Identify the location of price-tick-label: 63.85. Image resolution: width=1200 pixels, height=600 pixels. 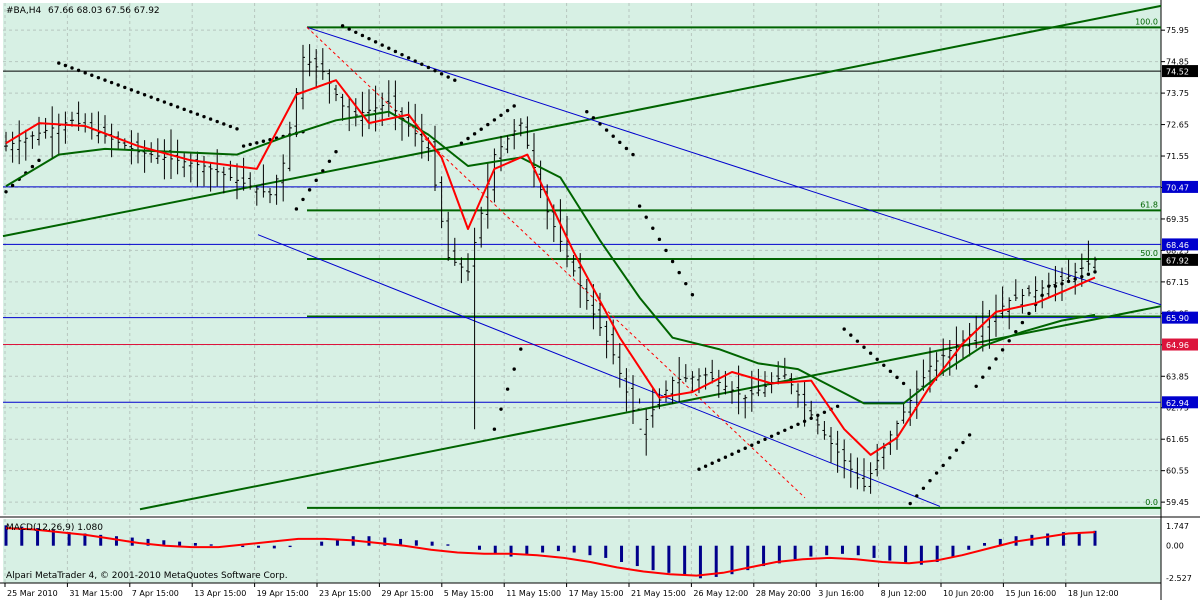
(1177, 376).